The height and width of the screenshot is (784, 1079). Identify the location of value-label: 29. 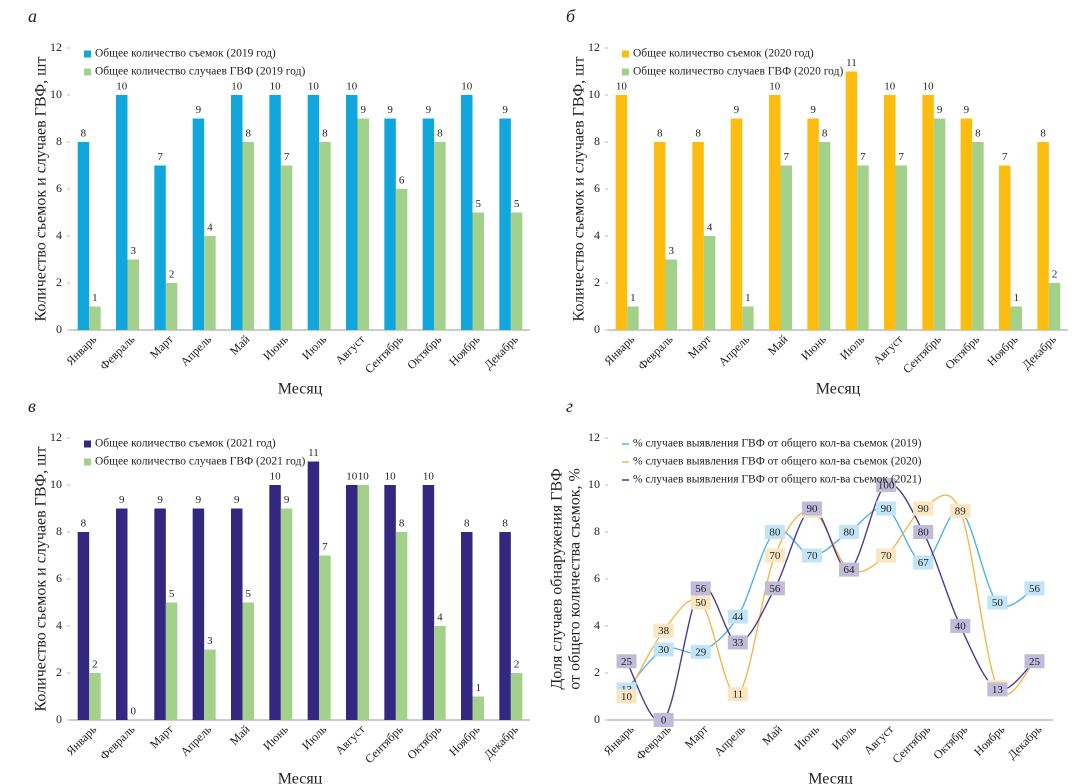
(701, 652).